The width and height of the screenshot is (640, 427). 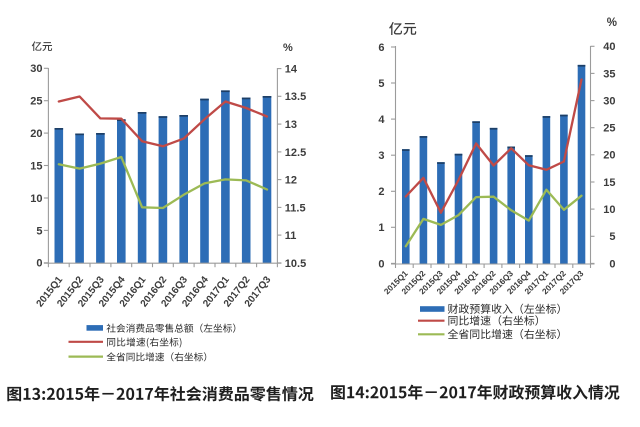 What do you see at coordinates (291, 236) in the screenshot?
I see `svg-text: 11` at bounding box center [291, 236].